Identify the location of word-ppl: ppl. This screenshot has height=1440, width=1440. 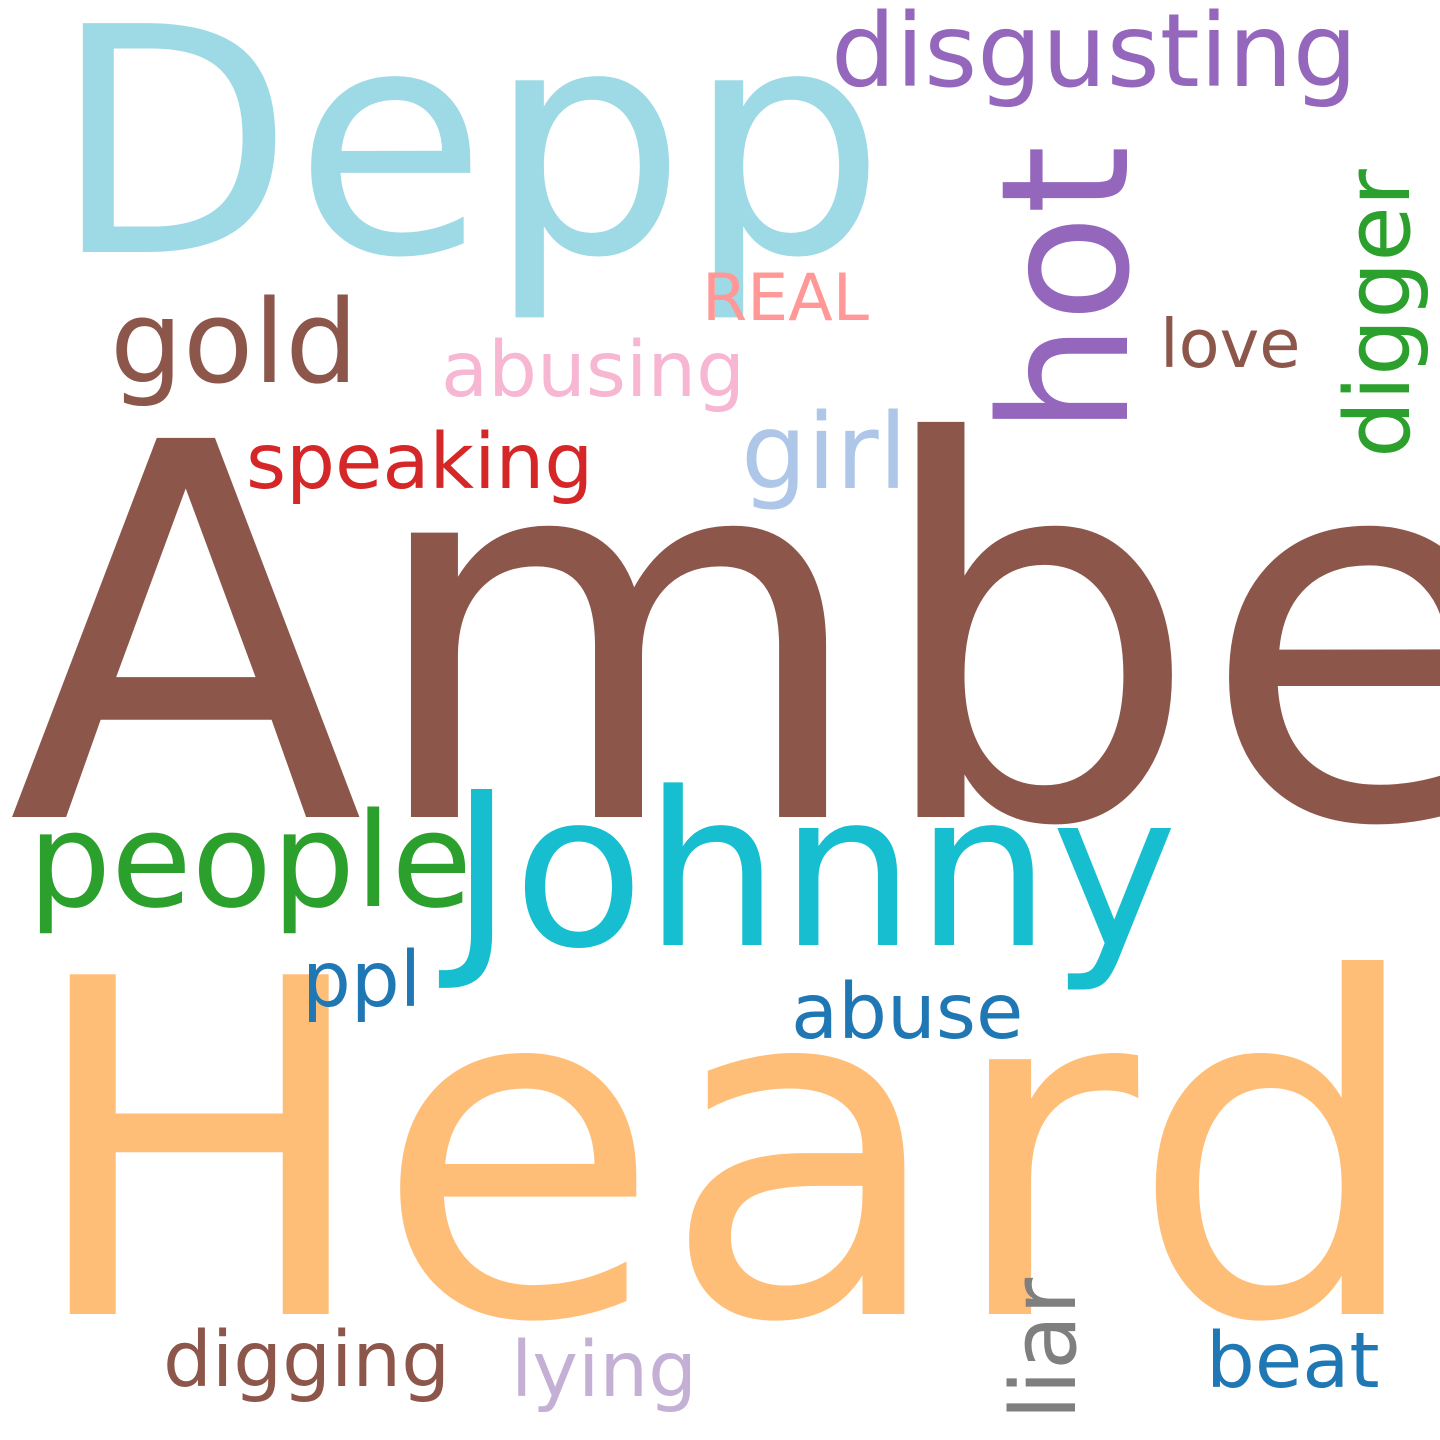
(362, 980).